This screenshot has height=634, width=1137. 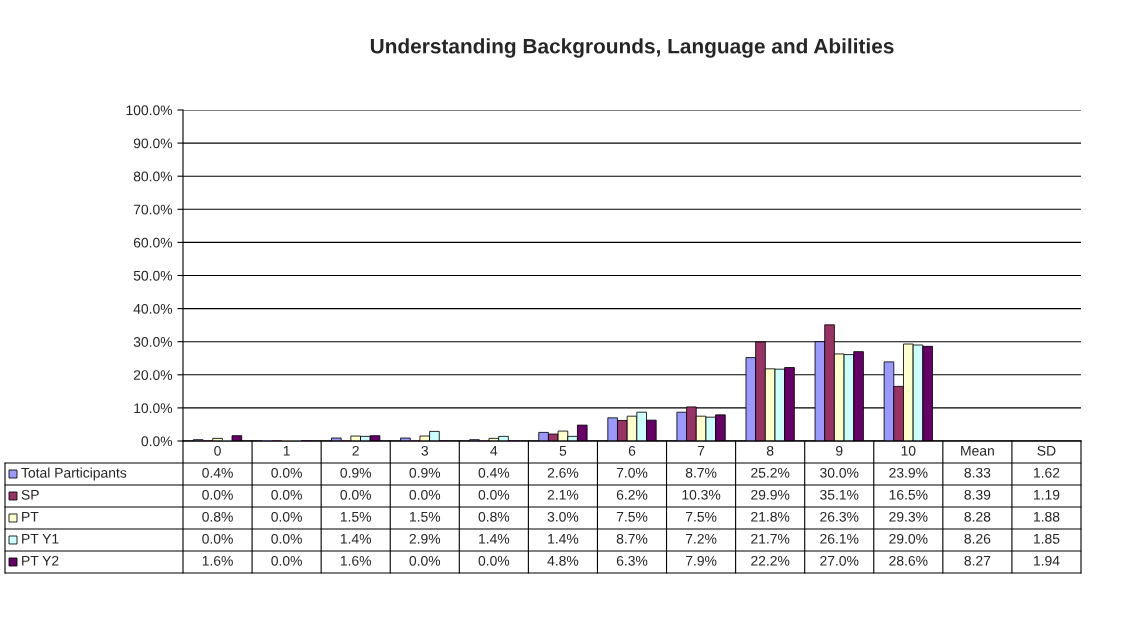 What do you see at coordinates (425, 450) in the screenshot?
I see `x-tick-label: 3` at bounding box center [425, 450].